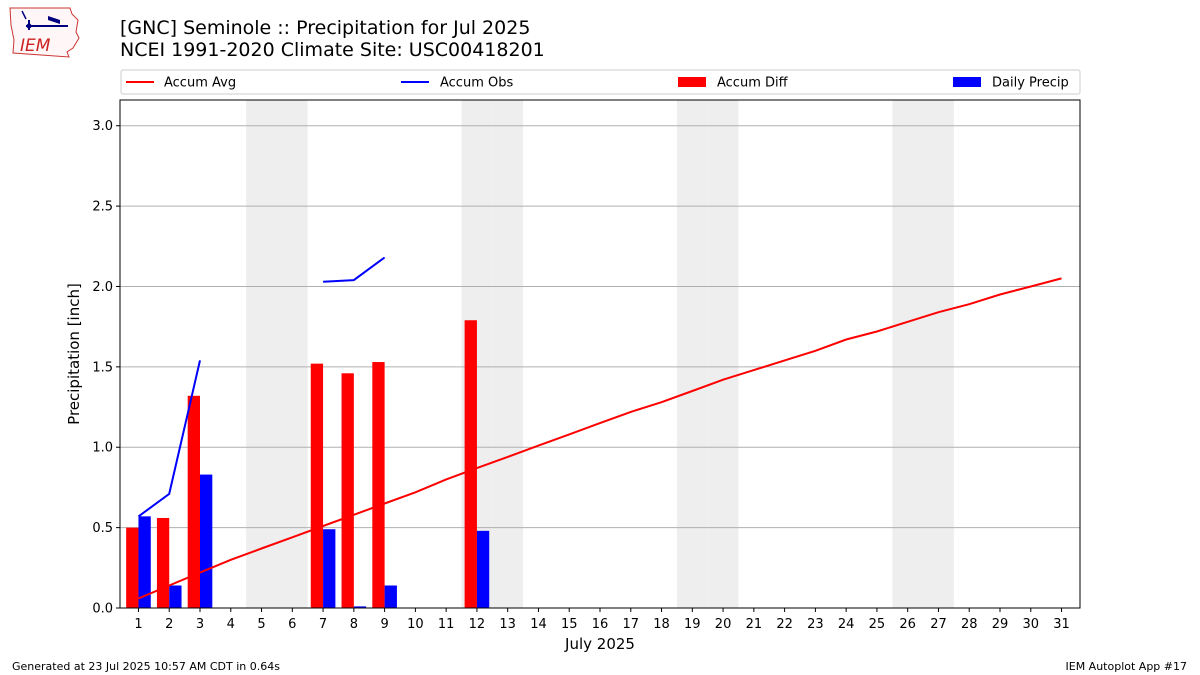 This screenshot has height=675, width=1200. Describe the element at coordinates (102, 528) in the screenshot. I see `y-tick-label: 0.5` at that location.